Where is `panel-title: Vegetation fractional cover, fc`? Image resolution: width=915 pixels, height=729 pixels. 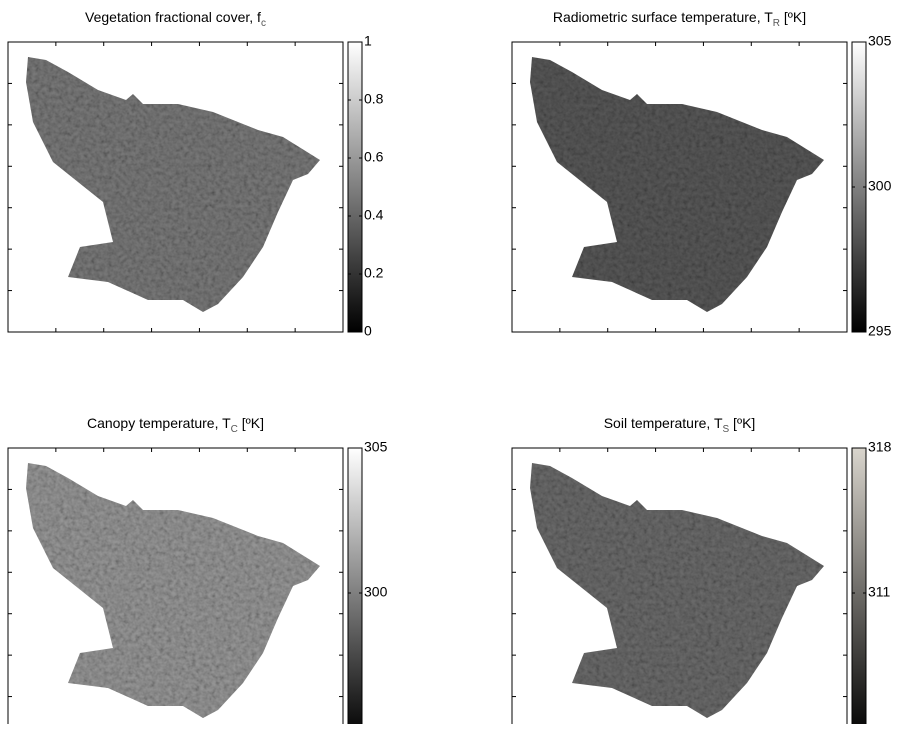
panel-title: Vegetation fractional cover, fc is located at coordinates (175, 19).